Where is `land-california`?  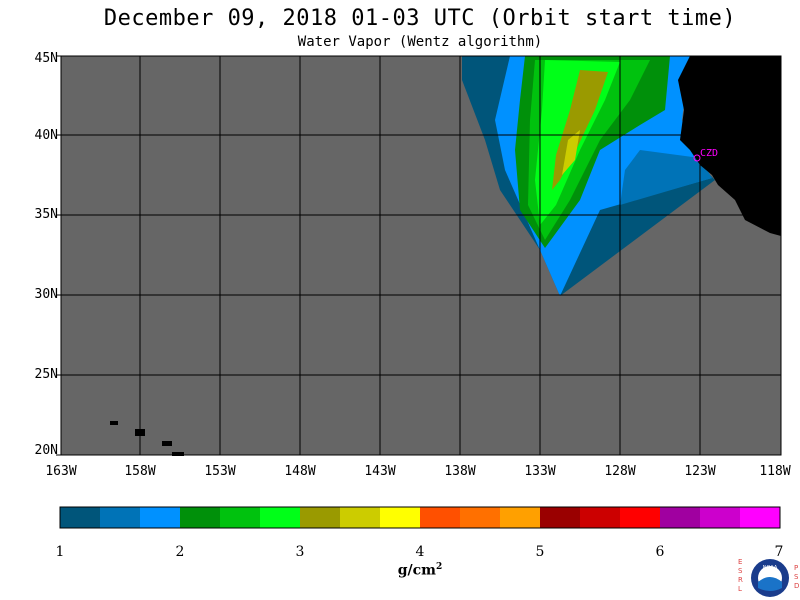
land-california is located at coordinates (729, 146).